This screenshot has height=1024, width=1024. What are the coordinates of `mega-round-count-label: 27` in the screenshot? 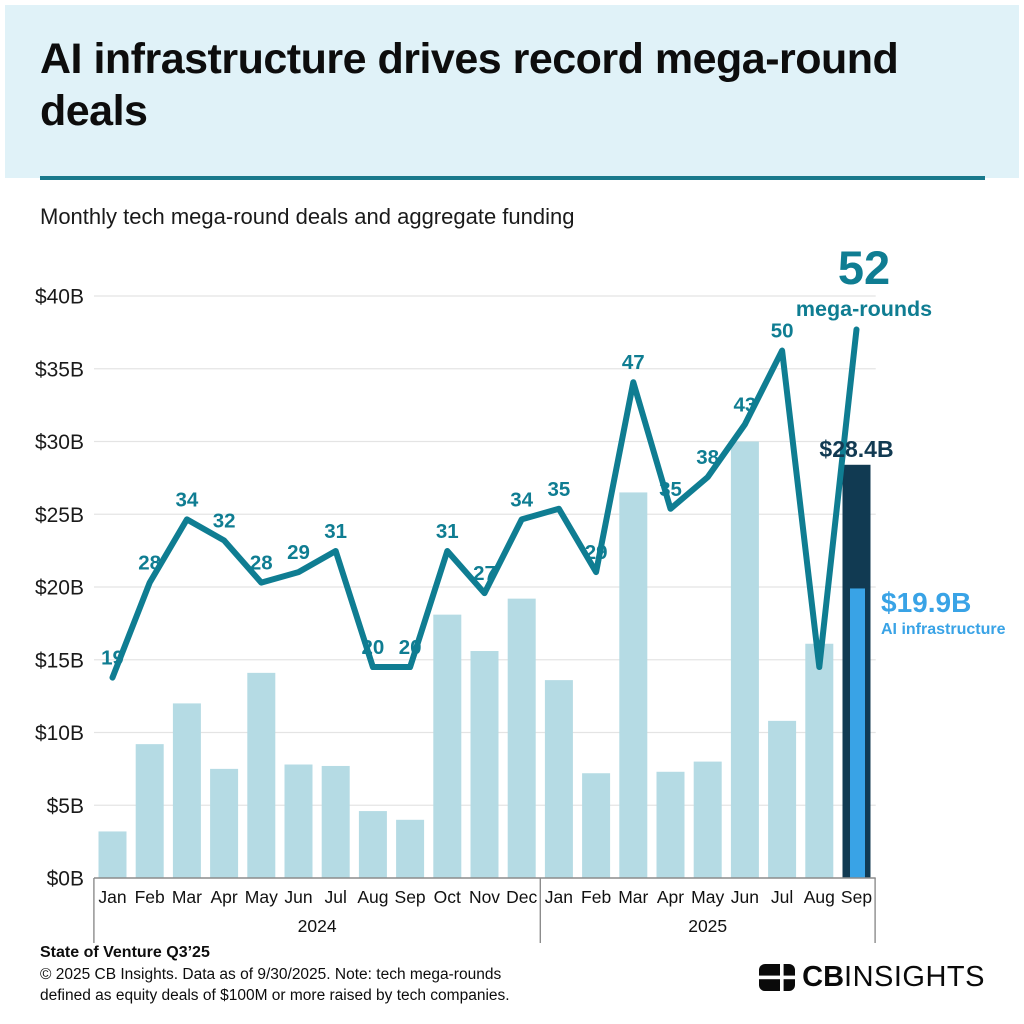 It's located at (484, 573).